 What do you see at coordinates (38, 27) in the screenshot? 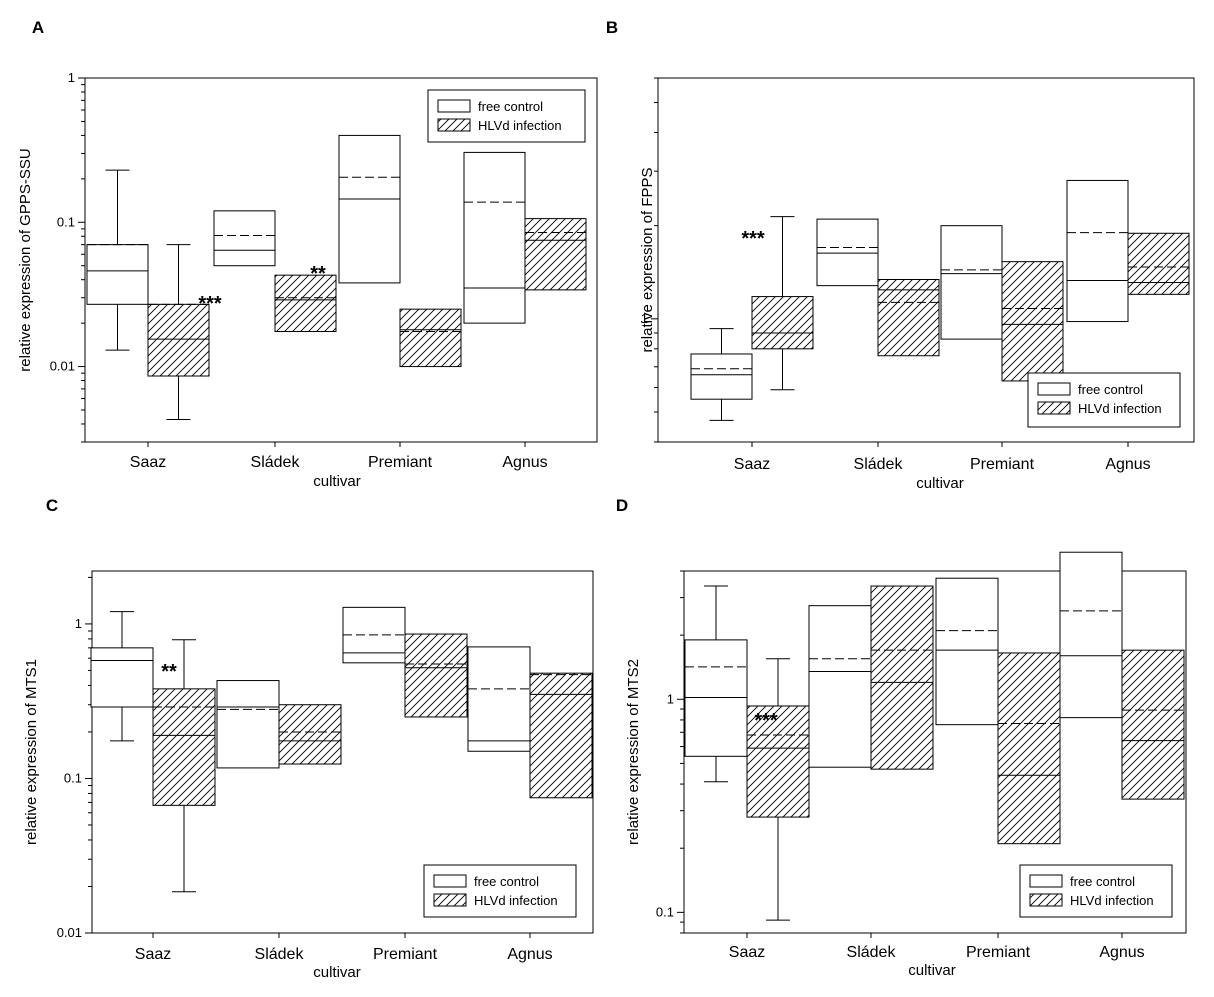
I see `panel-letter: A` at bounding box center [38, 27].